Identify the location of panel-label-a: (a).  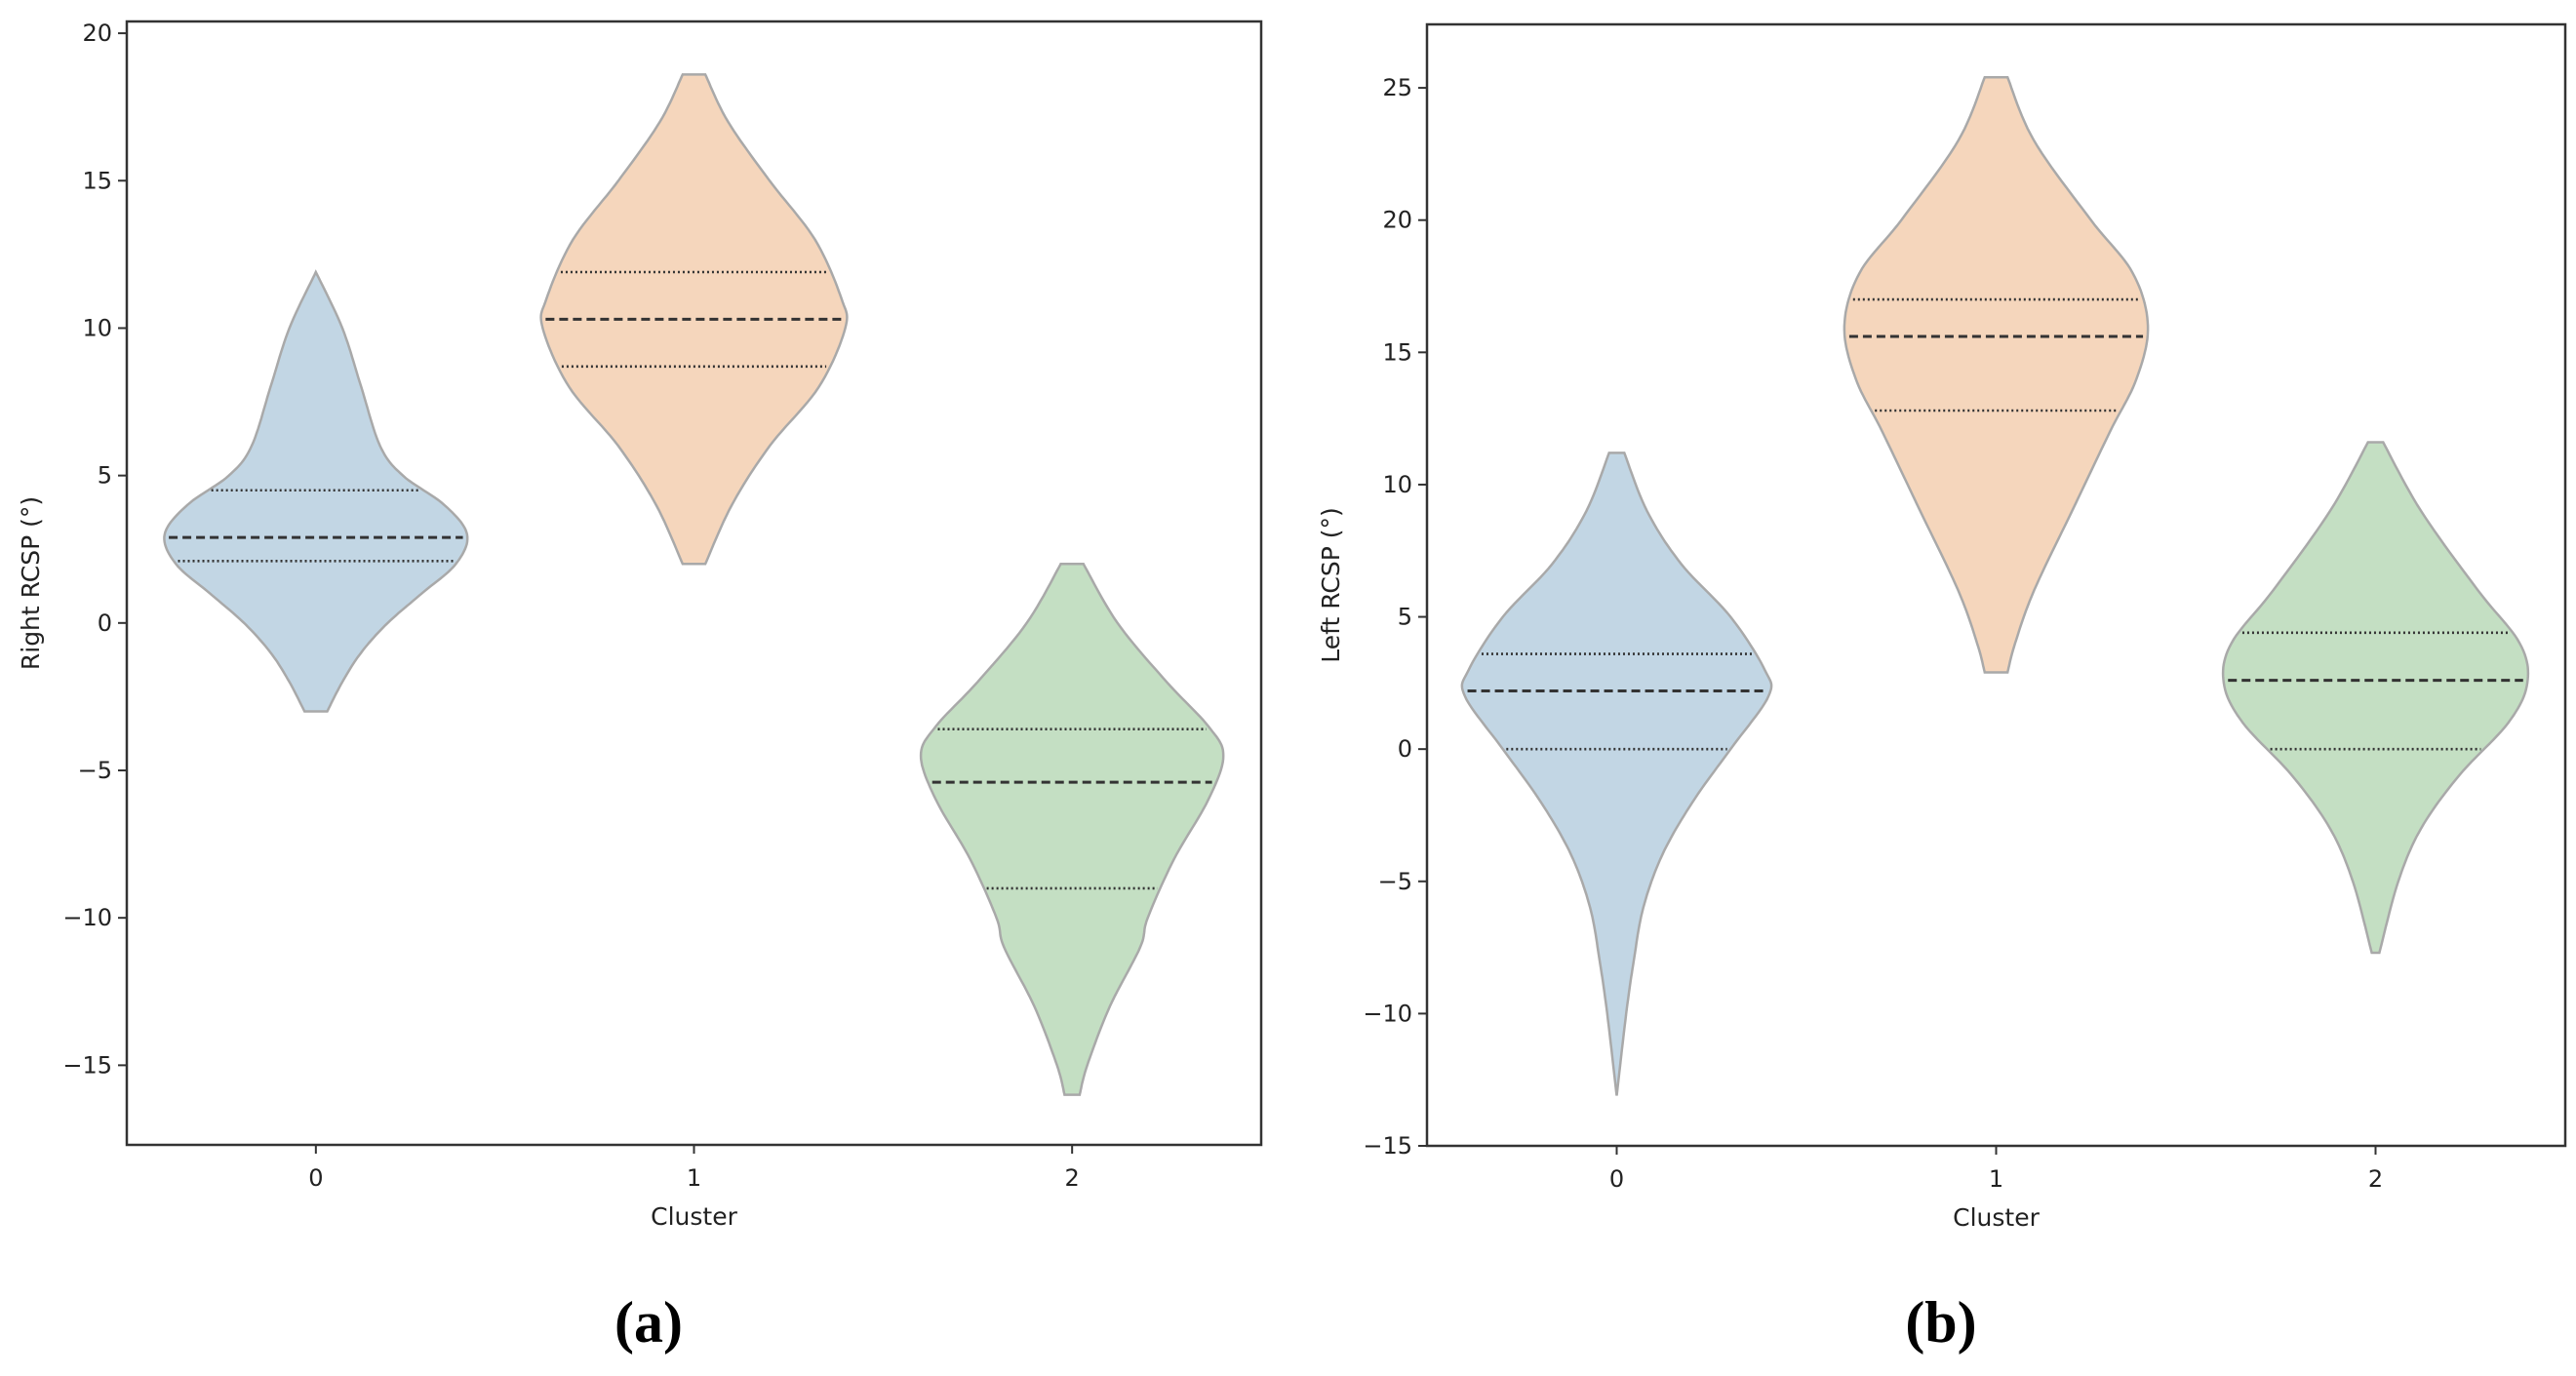
(648, 1322).